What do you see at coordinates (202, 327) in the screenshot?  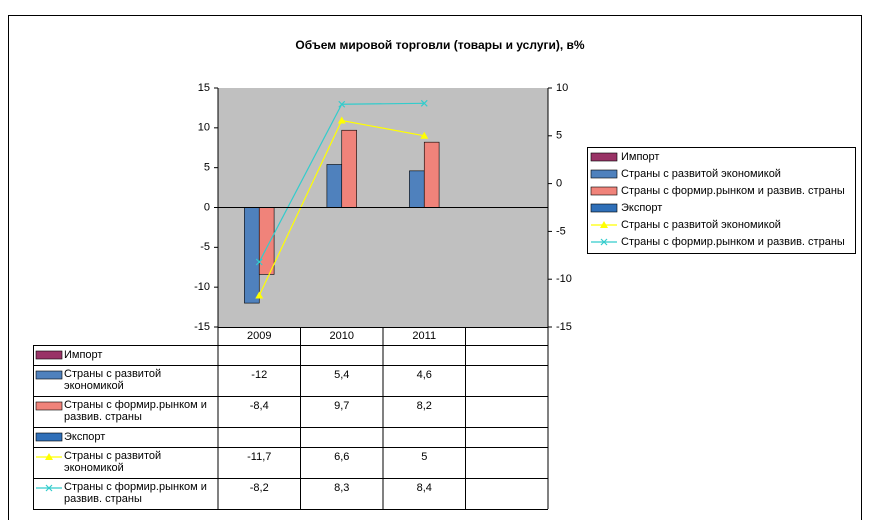 I see `y-tick-label: -15` at bounding box center [202, 327].